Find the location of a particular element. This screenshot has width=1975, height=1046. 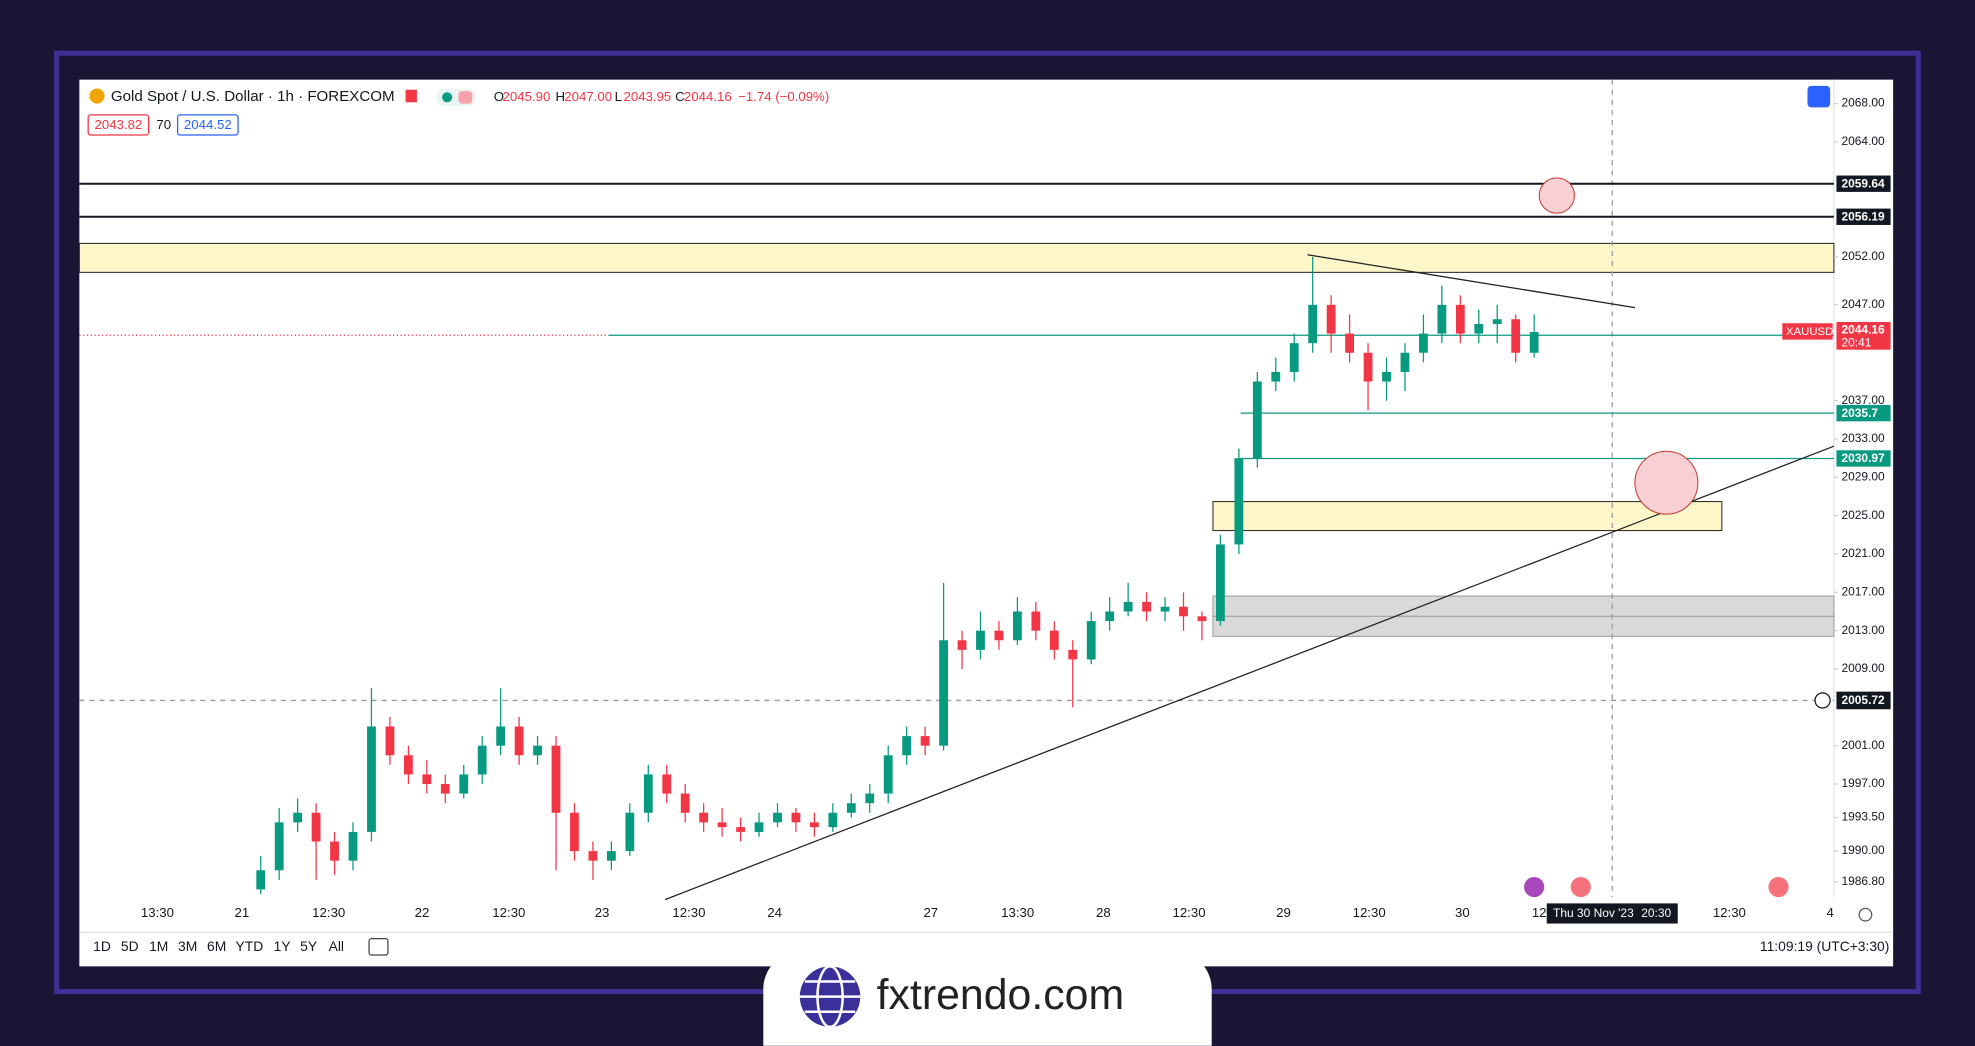

ohlc-value: 2043.95 is located at coordinates (647, 96).